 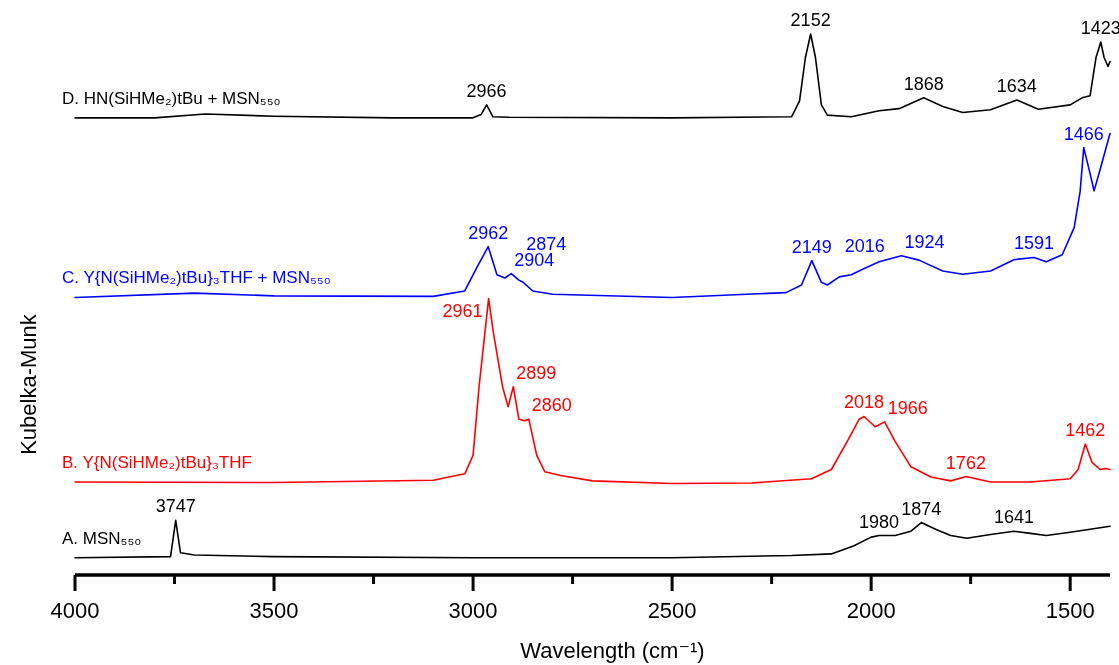 I want to click on x-tick-label: 2500, so click(x=672, y=610).